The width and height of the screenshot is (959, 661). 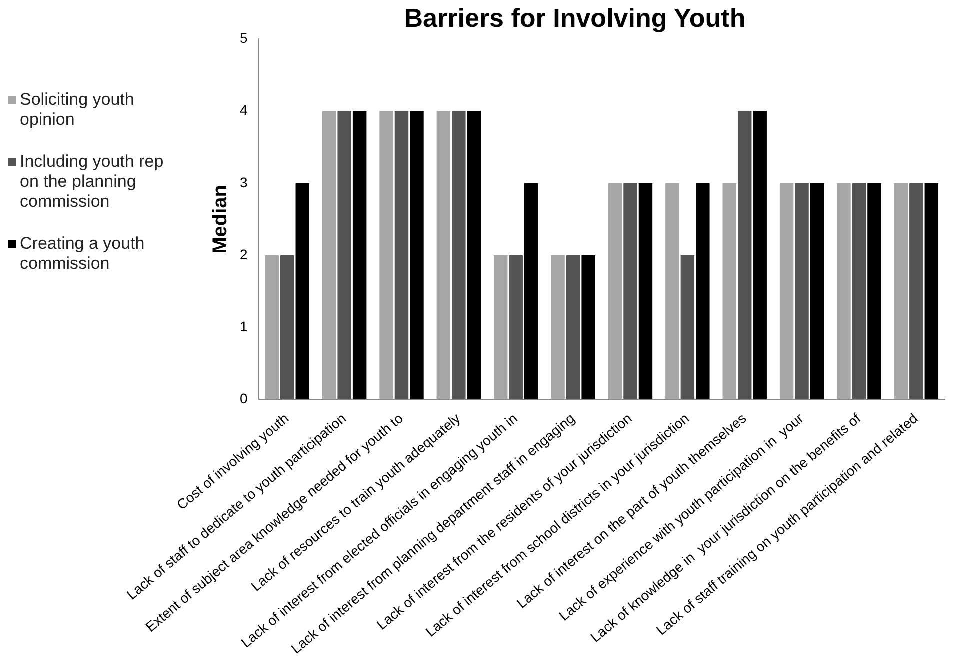 What do you see at coordinates (575, 17) in the screenshot?
I see `chart-title: Barriers for Involving Youth` at bounding box center [575, 17].